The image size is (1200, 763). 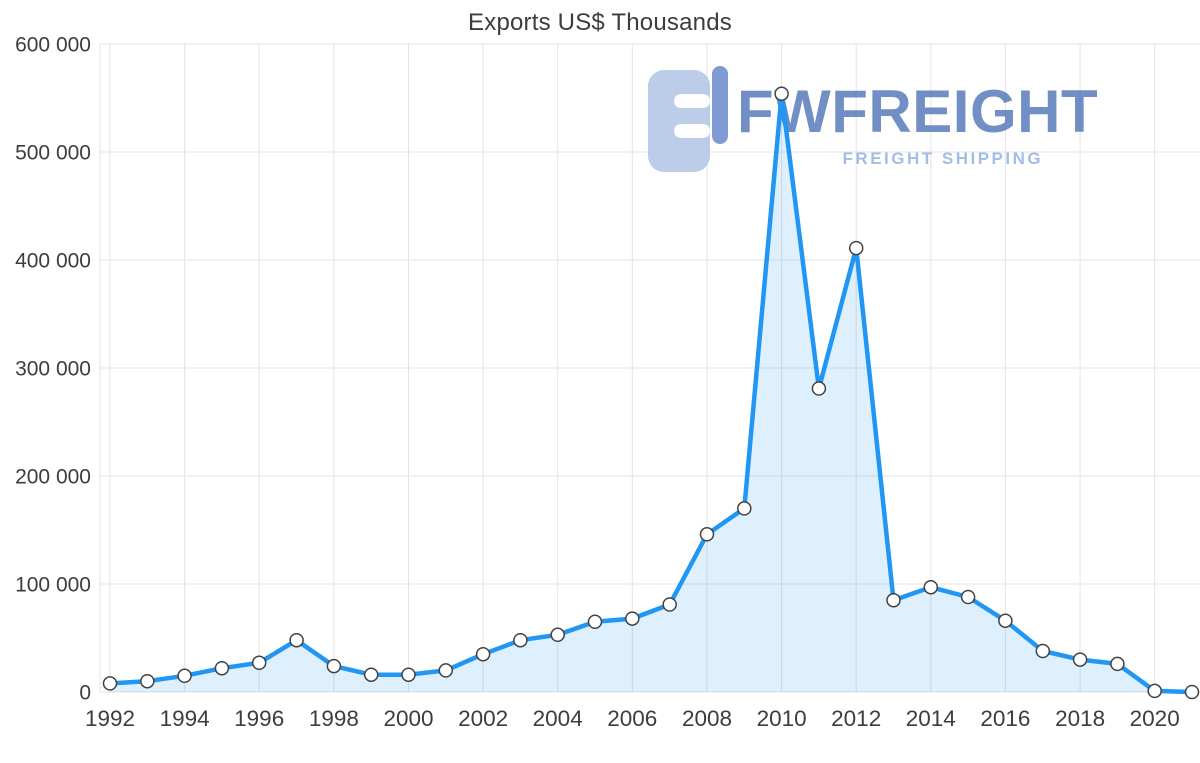 I want to click on x-axis-tick-label: 1998, so click(x=334, y=718).